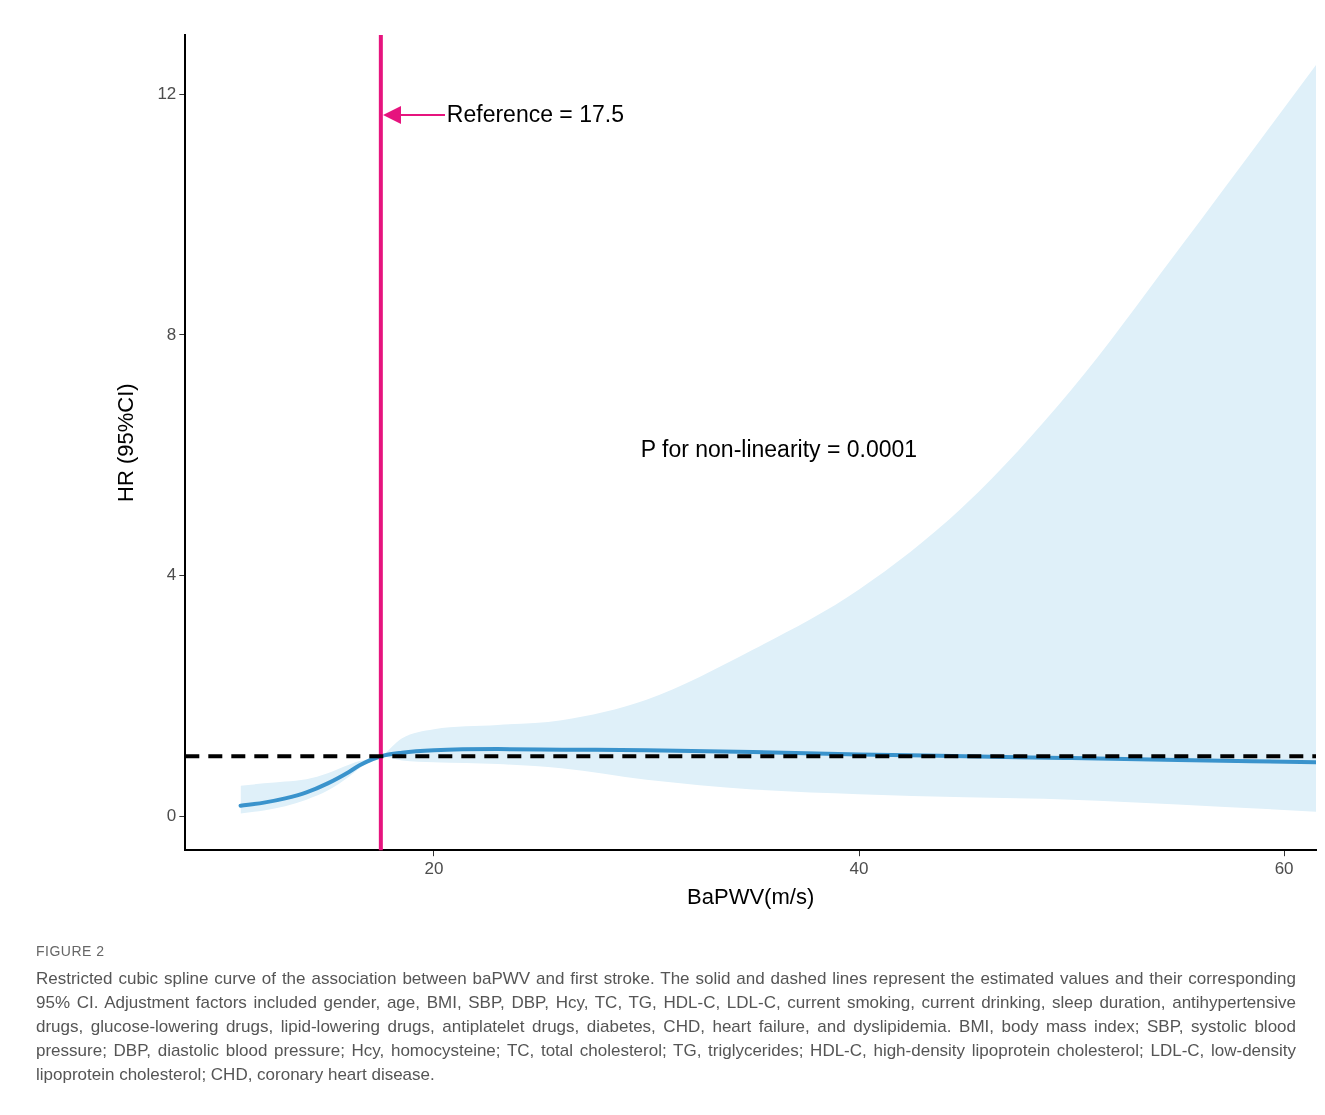 The width and height of the screenshot is (1325, 1115). What do you see at coordinates (167, 93) in the screenshot?
I see `y-tick-label: 12` at bounding box center [167, 93].